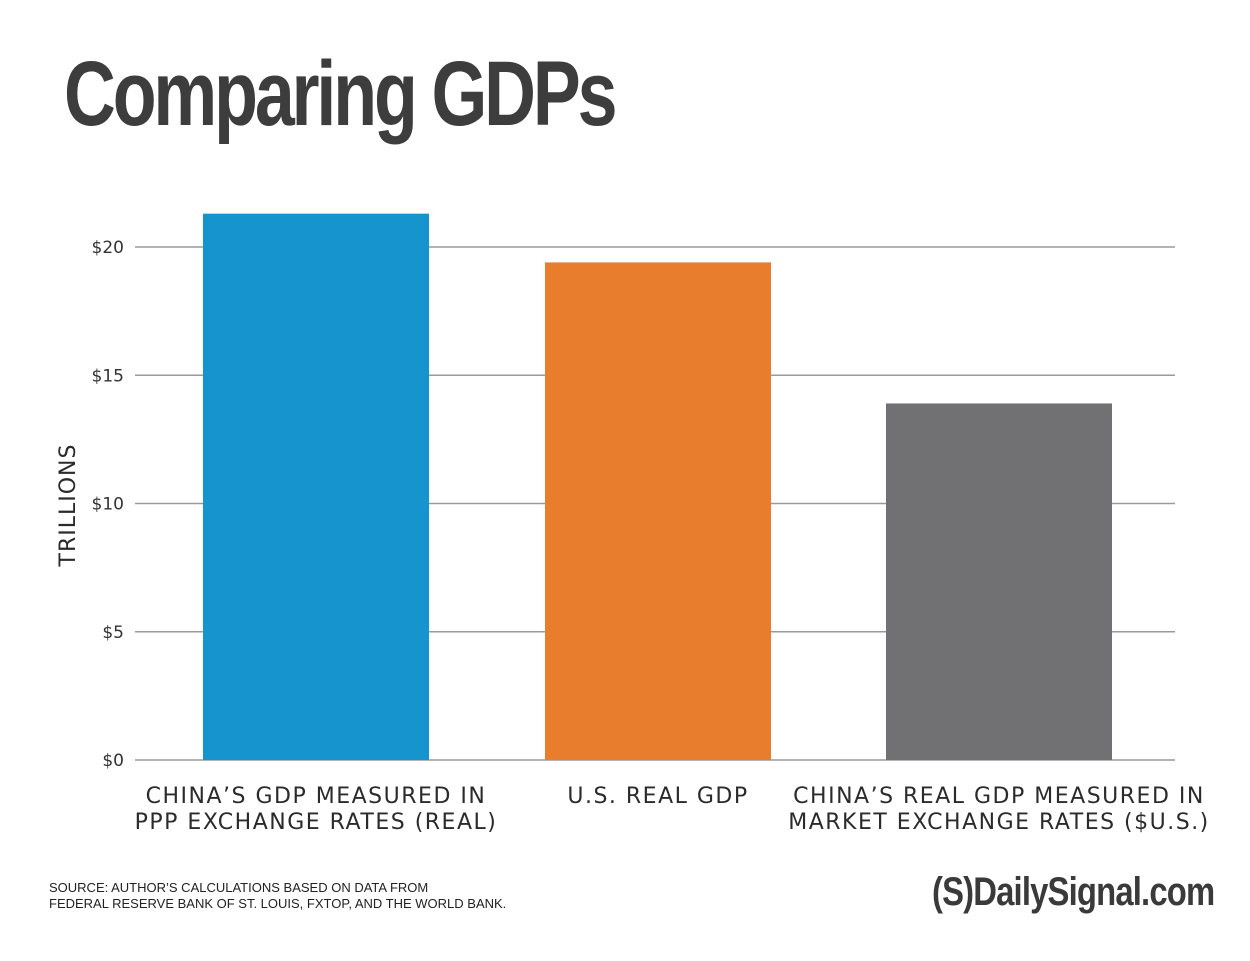  What do you see at coordinates (113, 761) in the screenshot?
I see `y-tick-label: $0` at bounding box center [113, 761].